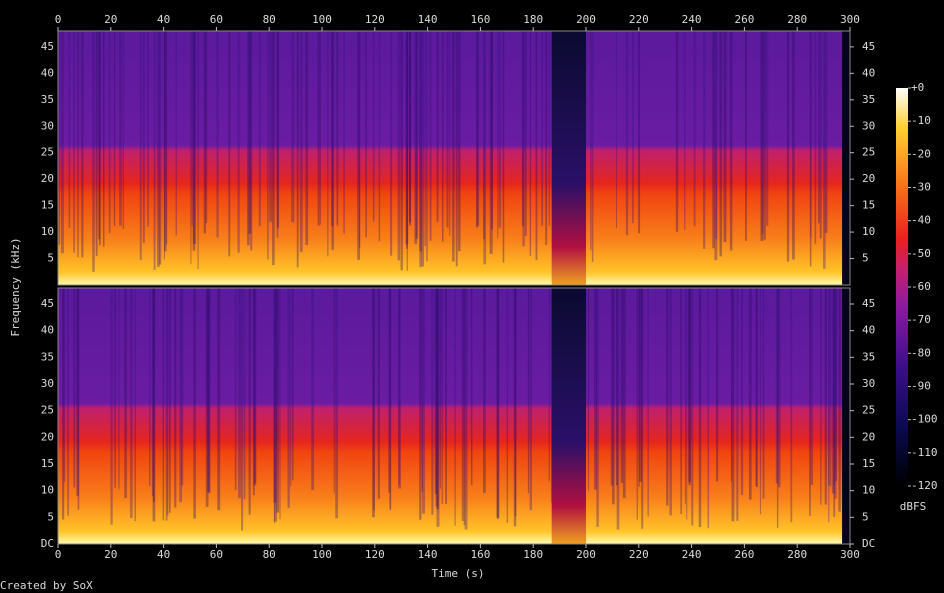 Image resolution: width=944 pixels, height=593 pixels. Describe the element at coordinates (921, 386) in the screenshot. I see `colorbar-tick-label: -90` at that location.